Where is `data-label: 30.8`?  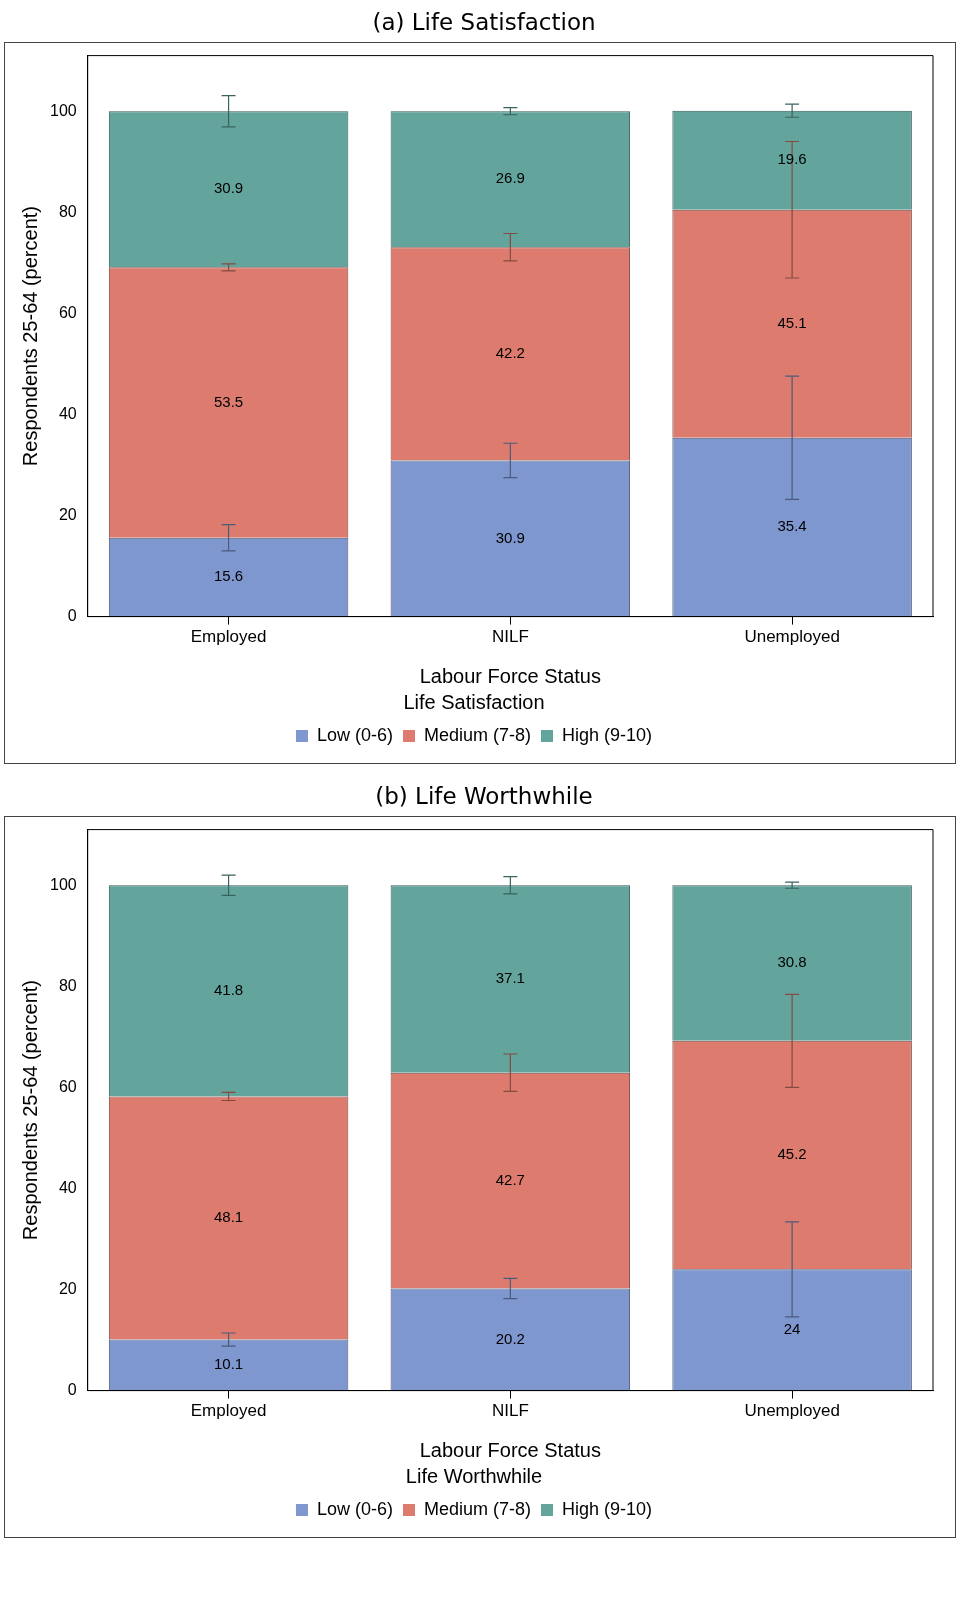
data-label: 30.8 is located at coordinates (792, 962).